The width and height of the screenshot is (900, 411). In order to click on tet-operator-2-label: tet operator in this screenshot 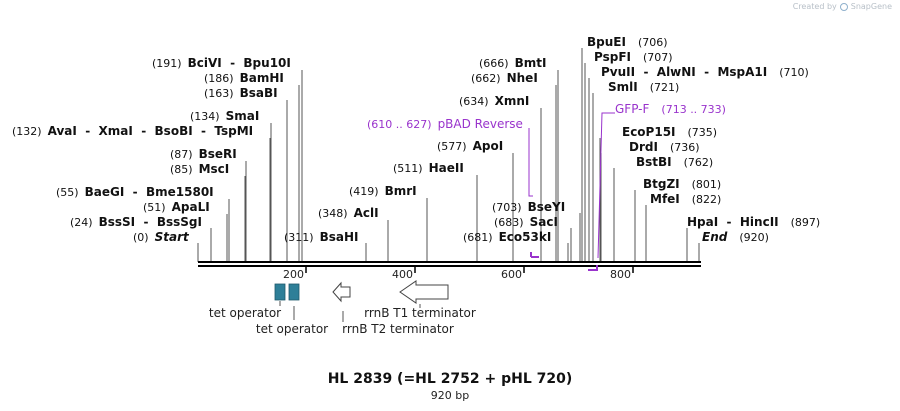, I will do `click(292, 329)`.